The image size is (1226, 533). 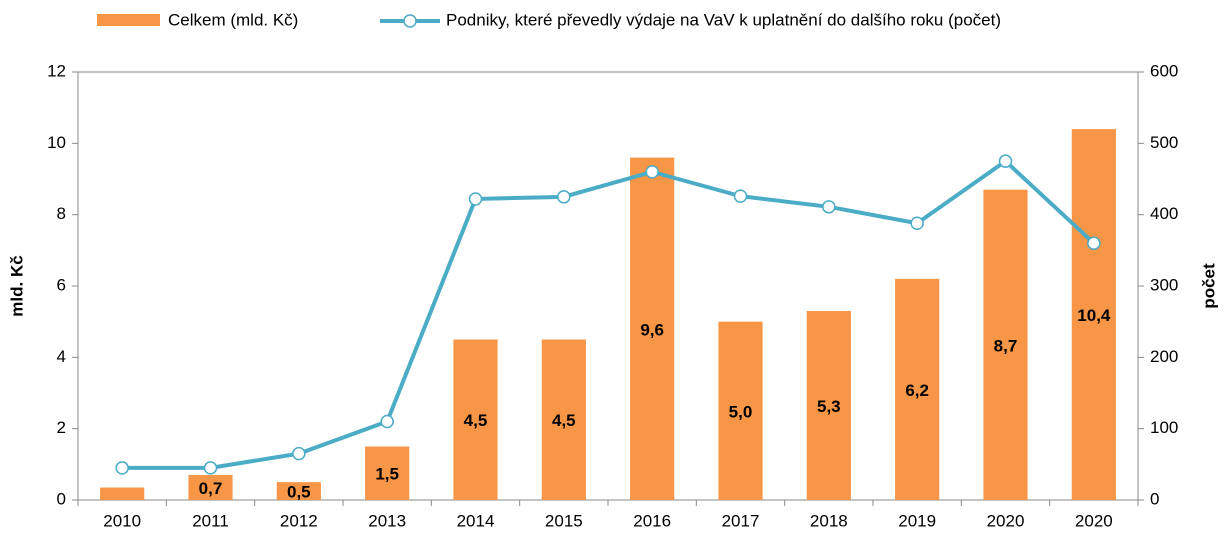 What do you see at coordinates (61, 284) in the screenshot?
I see `y-tick-label: 6` at bounding box center [61, 284].